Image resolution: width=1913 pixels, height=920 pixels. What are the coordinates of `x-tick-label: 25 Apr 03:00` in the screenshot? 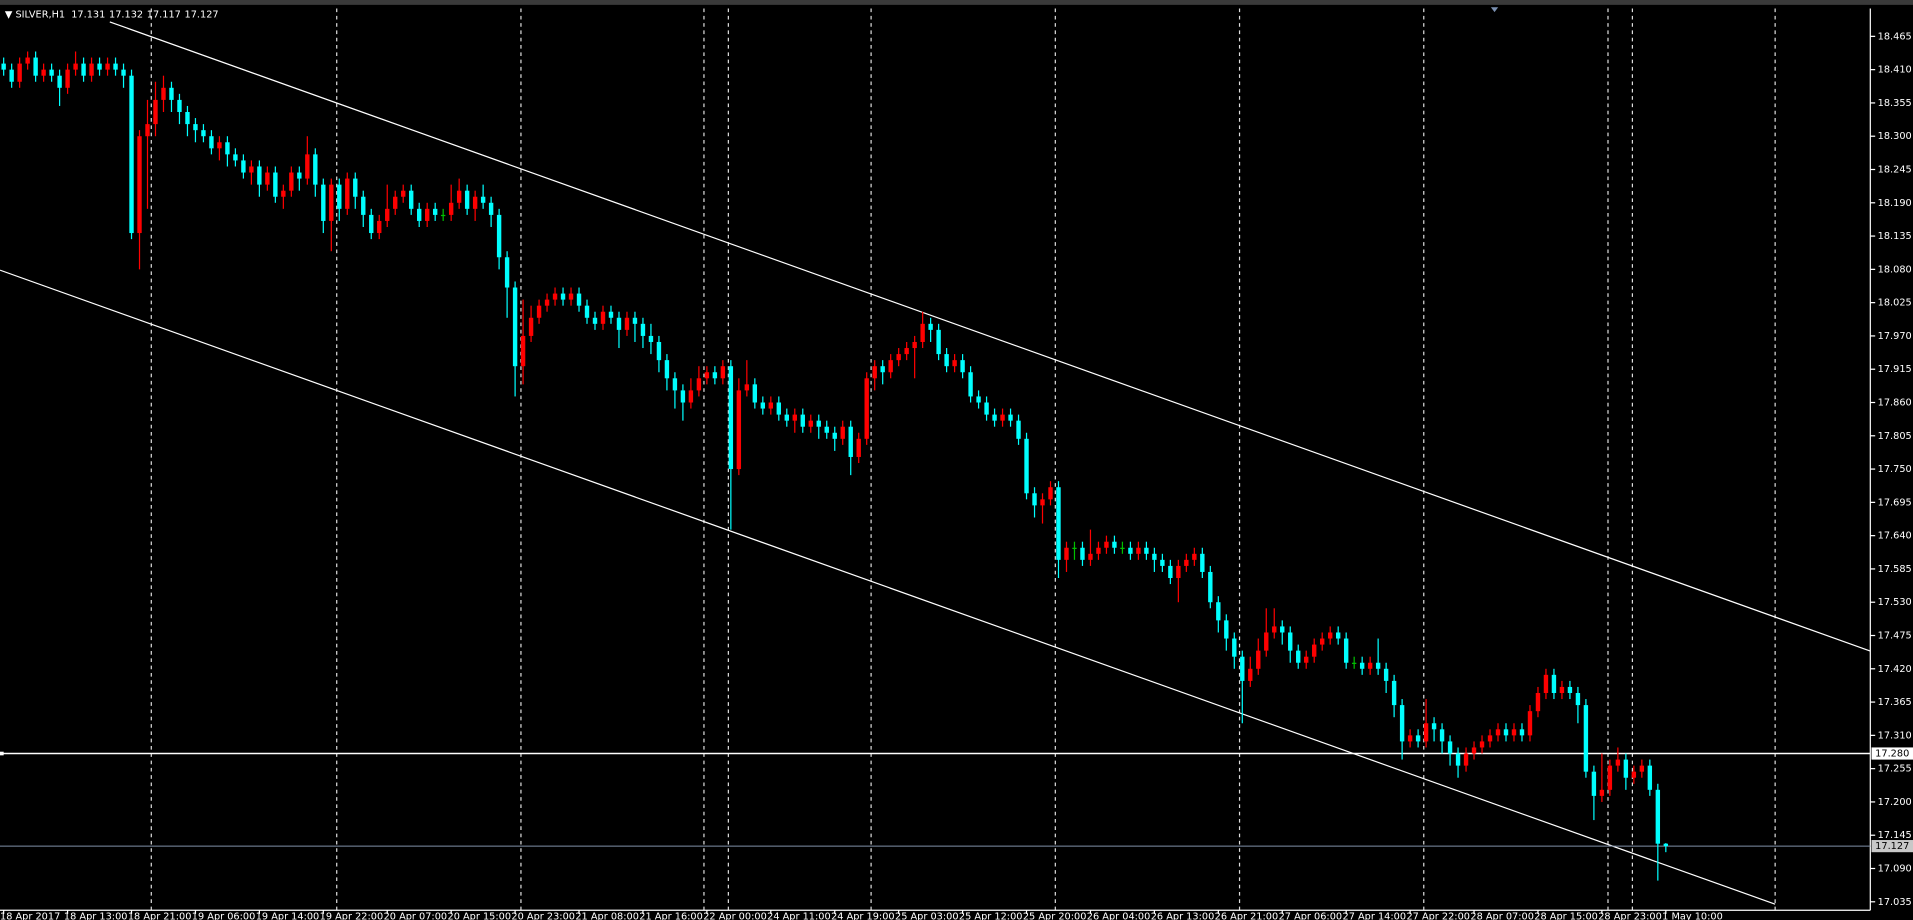 It's located at (927, 915).